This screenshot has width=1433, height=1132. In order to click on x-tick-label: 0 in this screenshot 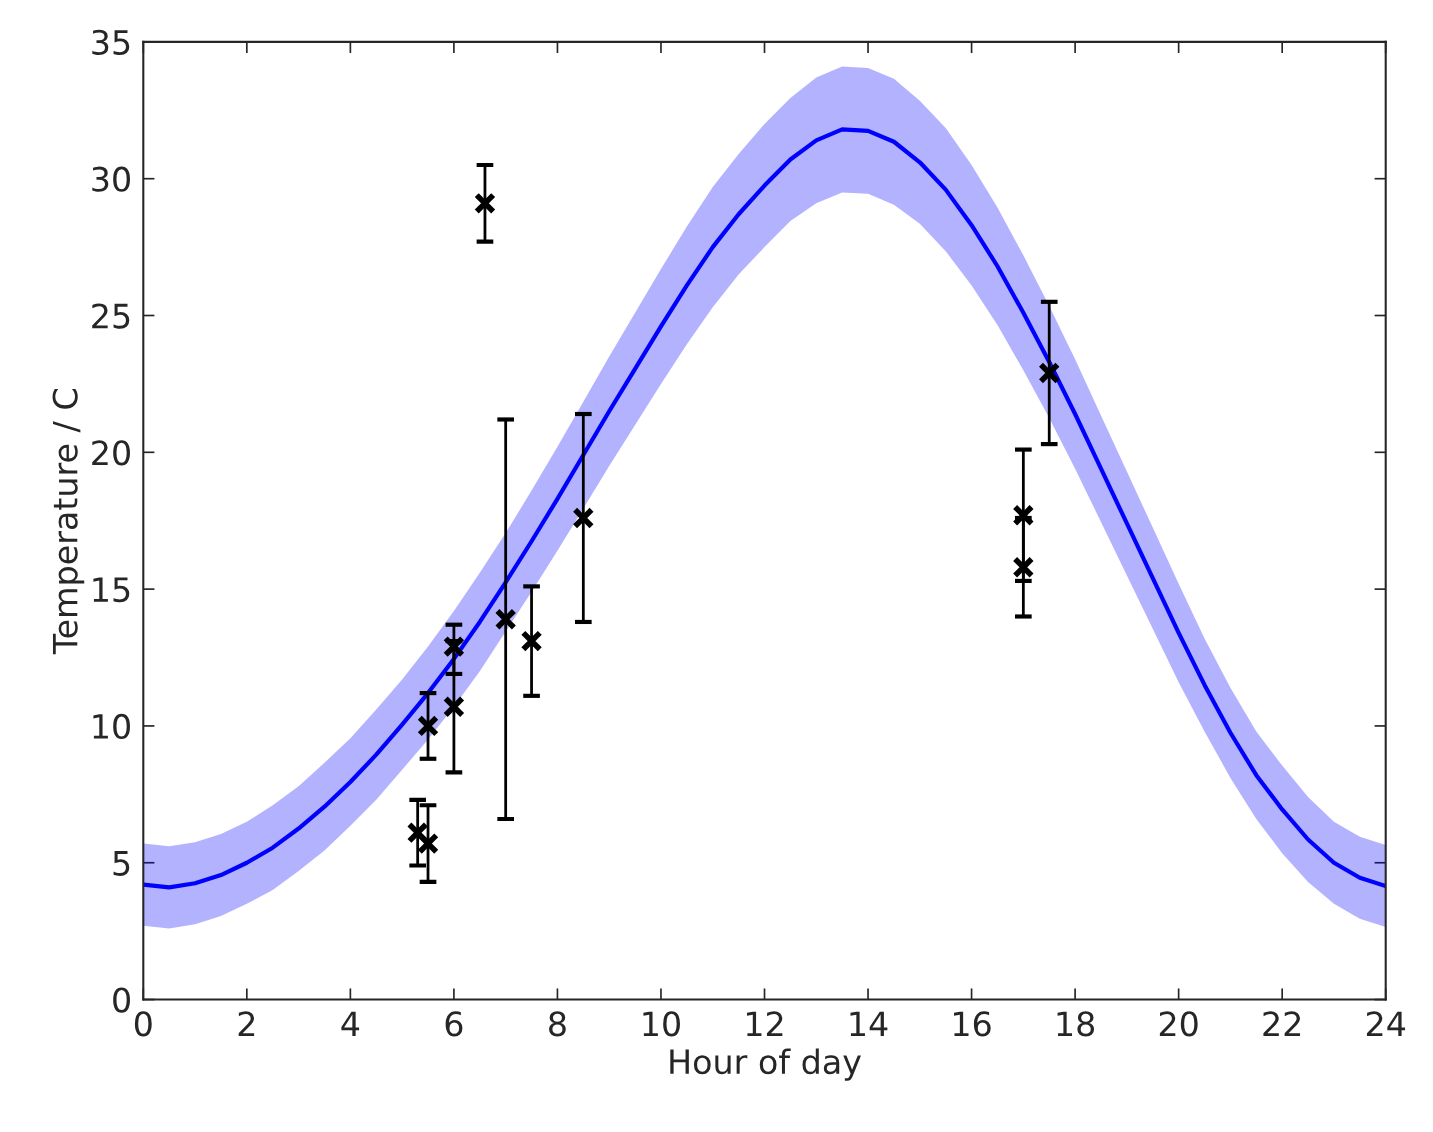, I will do `click(143, 1024)`.